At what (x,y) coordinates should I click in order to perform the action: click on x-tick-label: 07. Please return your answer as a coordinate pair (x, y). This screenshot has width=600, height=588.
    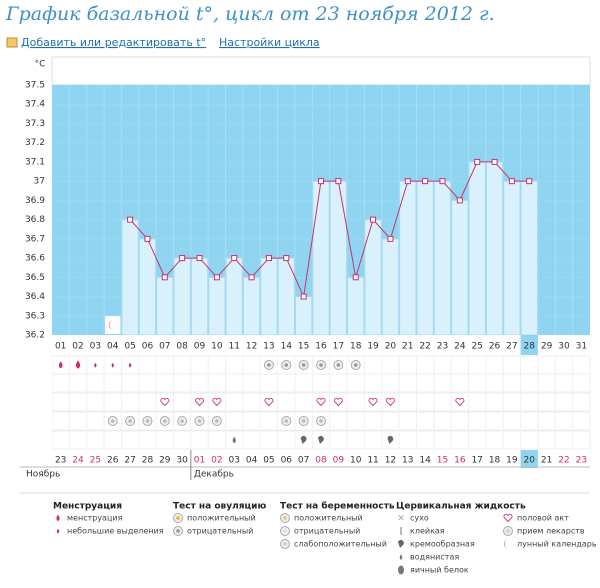
    Looking at the image, I should click on (164, 347).